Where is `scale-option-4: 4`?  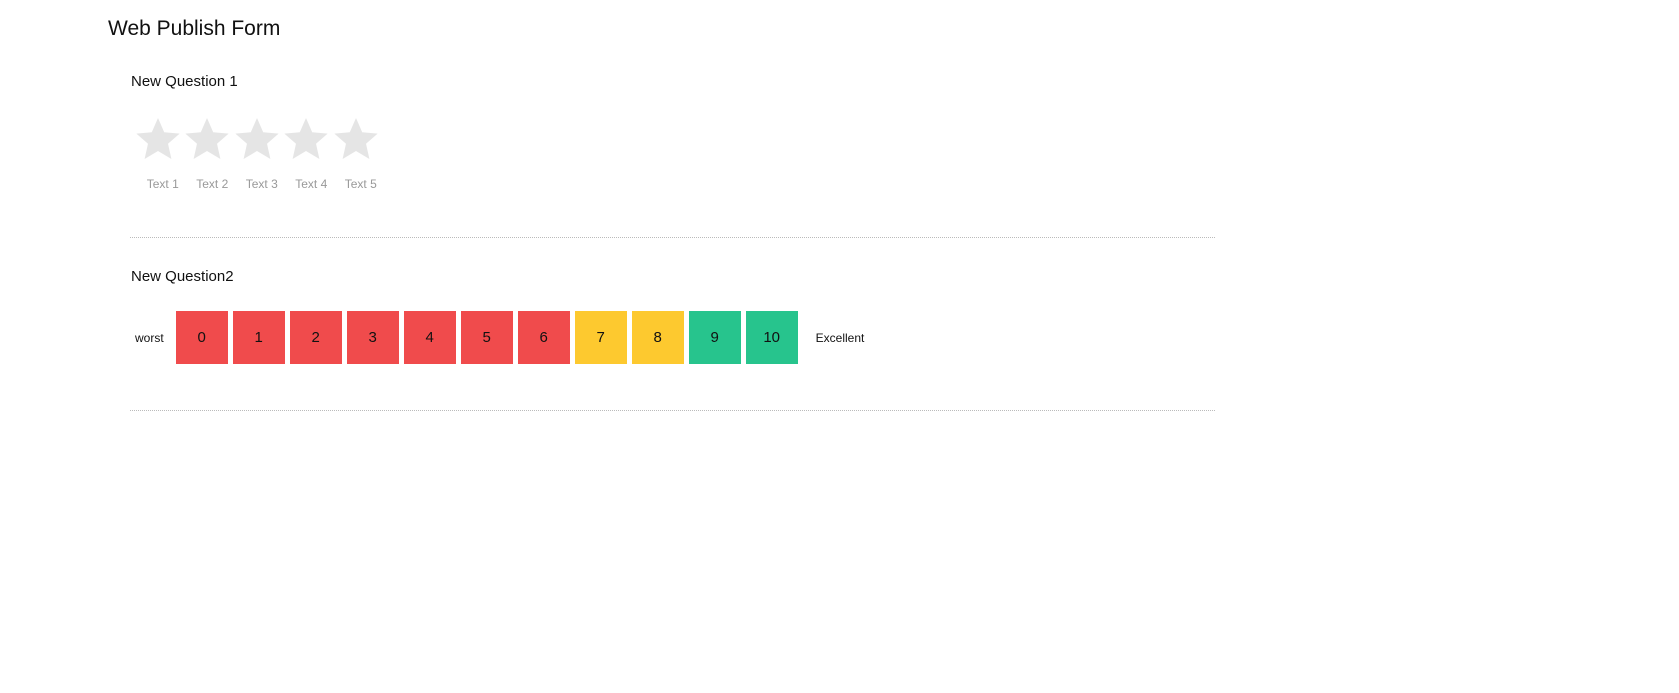 scale-option-4: 4 is located at coordinates (429, 337).